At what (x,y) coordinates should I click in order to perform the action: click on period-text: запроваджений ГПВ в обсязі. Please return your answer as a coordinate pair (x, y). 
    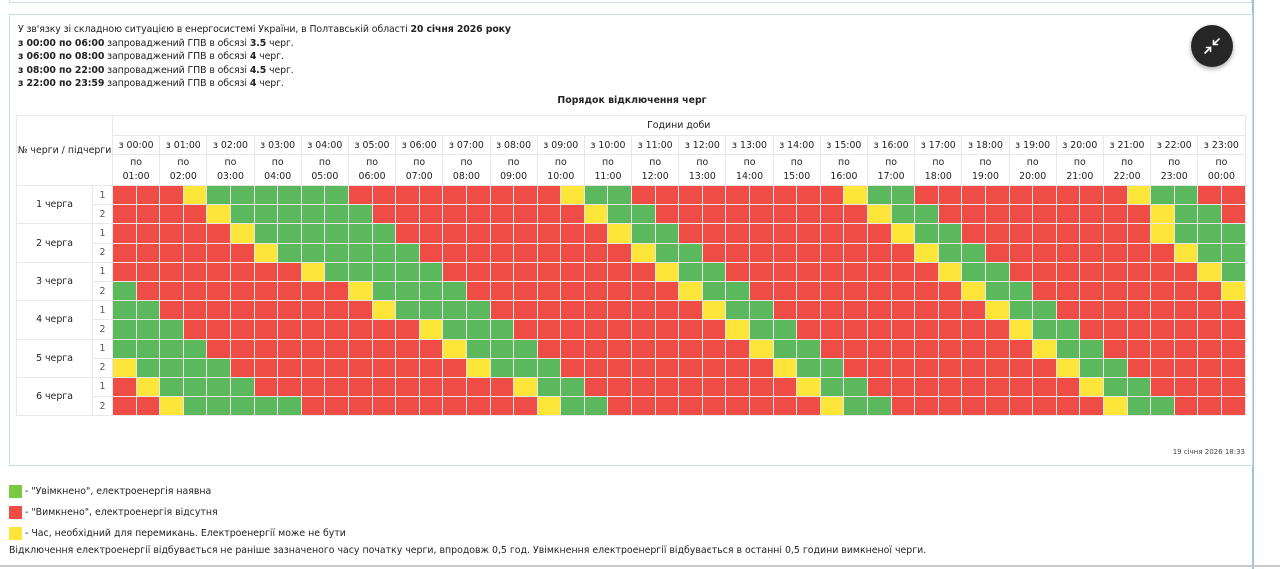
    Looking at the image, I should click on (177, 70).